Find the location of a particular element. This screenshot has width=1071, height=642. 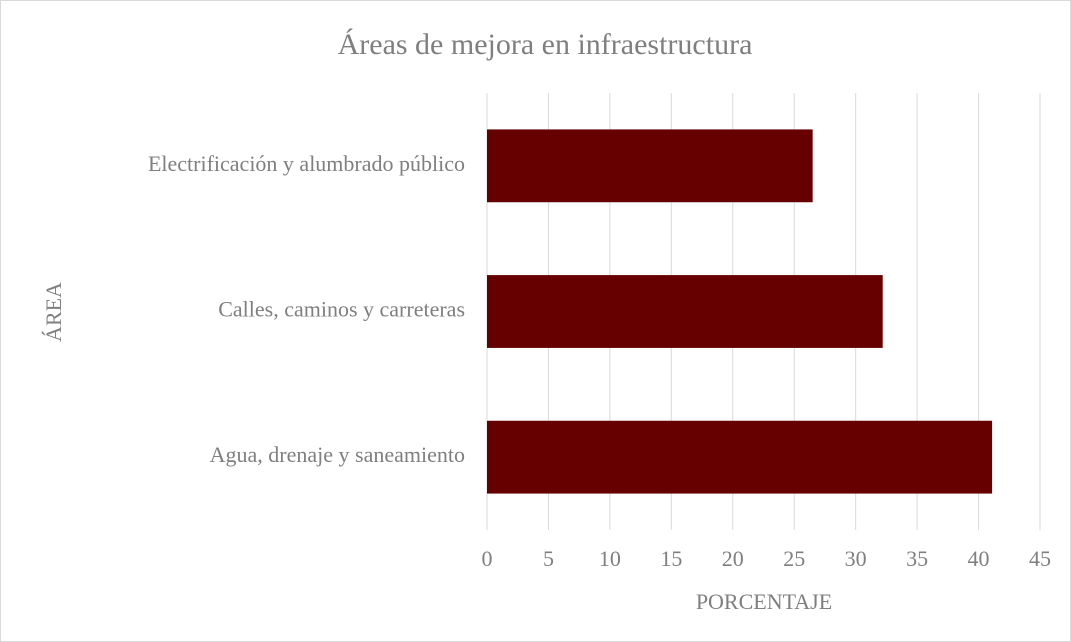

chart-title: Áreas de mejora en infraestructura is located at coordinates (545, 44).